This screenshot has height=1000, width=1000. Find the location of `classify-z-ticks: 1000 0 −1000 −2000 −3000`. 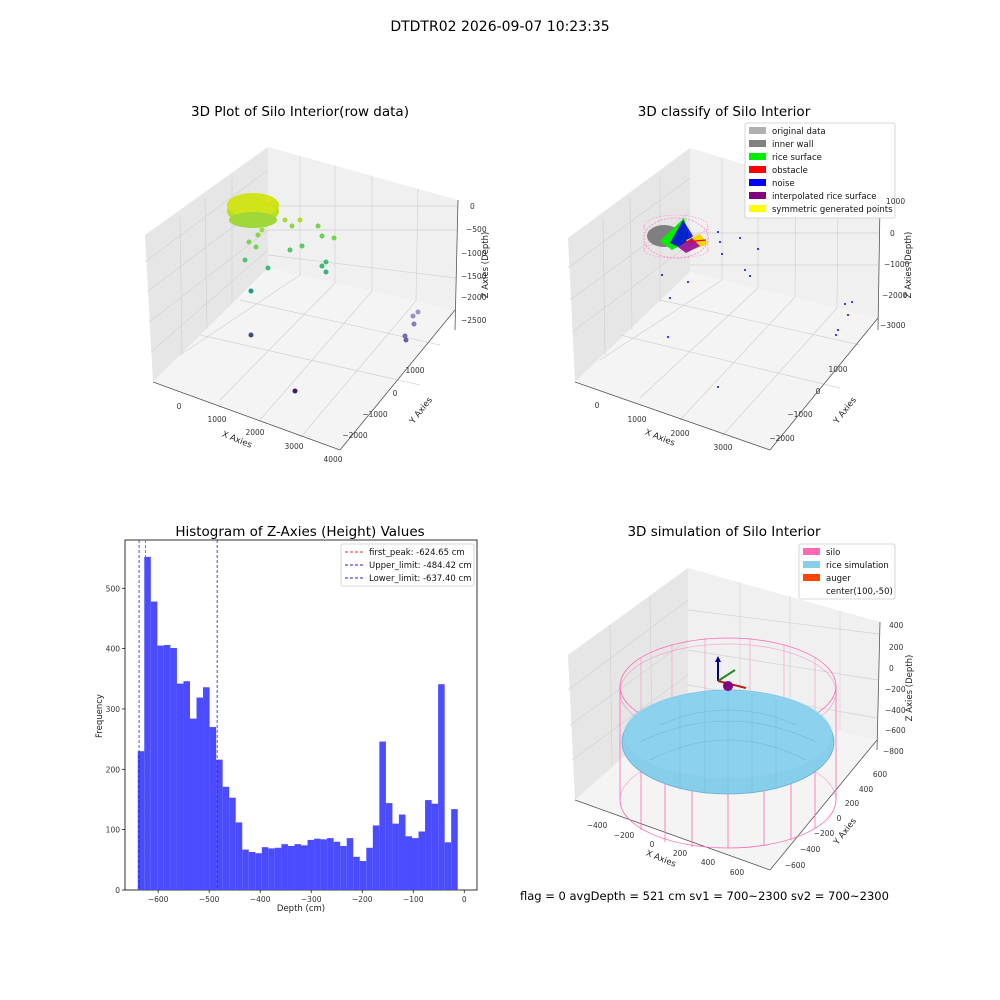

classify-z-ticks: 1000 0 −1000 −2000 −3000 is located at coordinates (895, 263).